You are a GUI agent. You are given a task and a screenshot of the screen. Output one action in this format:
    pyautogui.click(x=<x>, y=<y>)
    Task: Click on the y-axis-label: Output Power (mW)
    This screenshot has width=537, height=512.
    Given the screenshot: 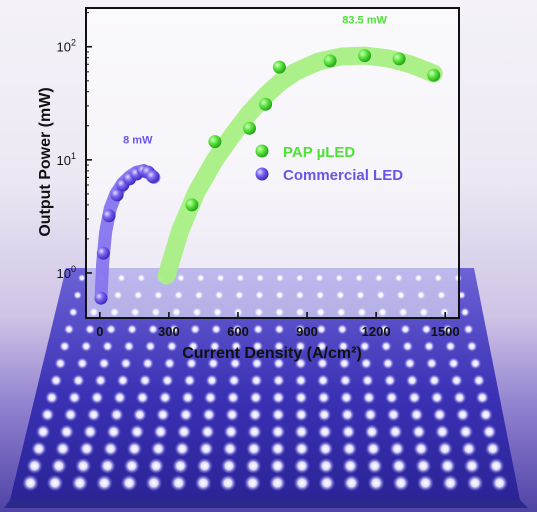 What is the action you would take?
    pyautogui.click(x=45, y=161)
    